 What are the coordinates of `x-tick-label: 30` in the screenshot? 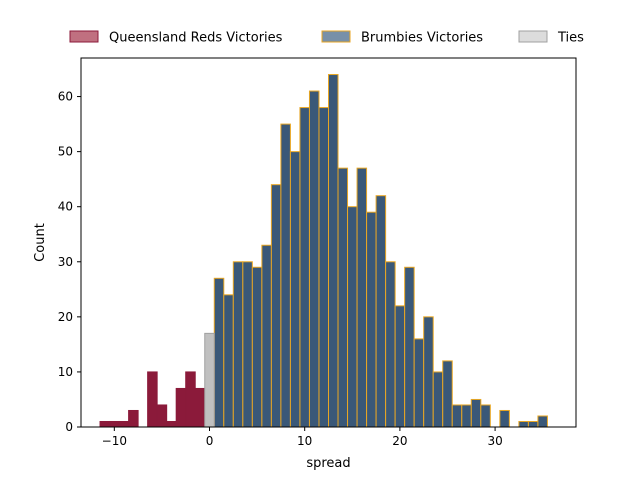 It's located at (494, 441).